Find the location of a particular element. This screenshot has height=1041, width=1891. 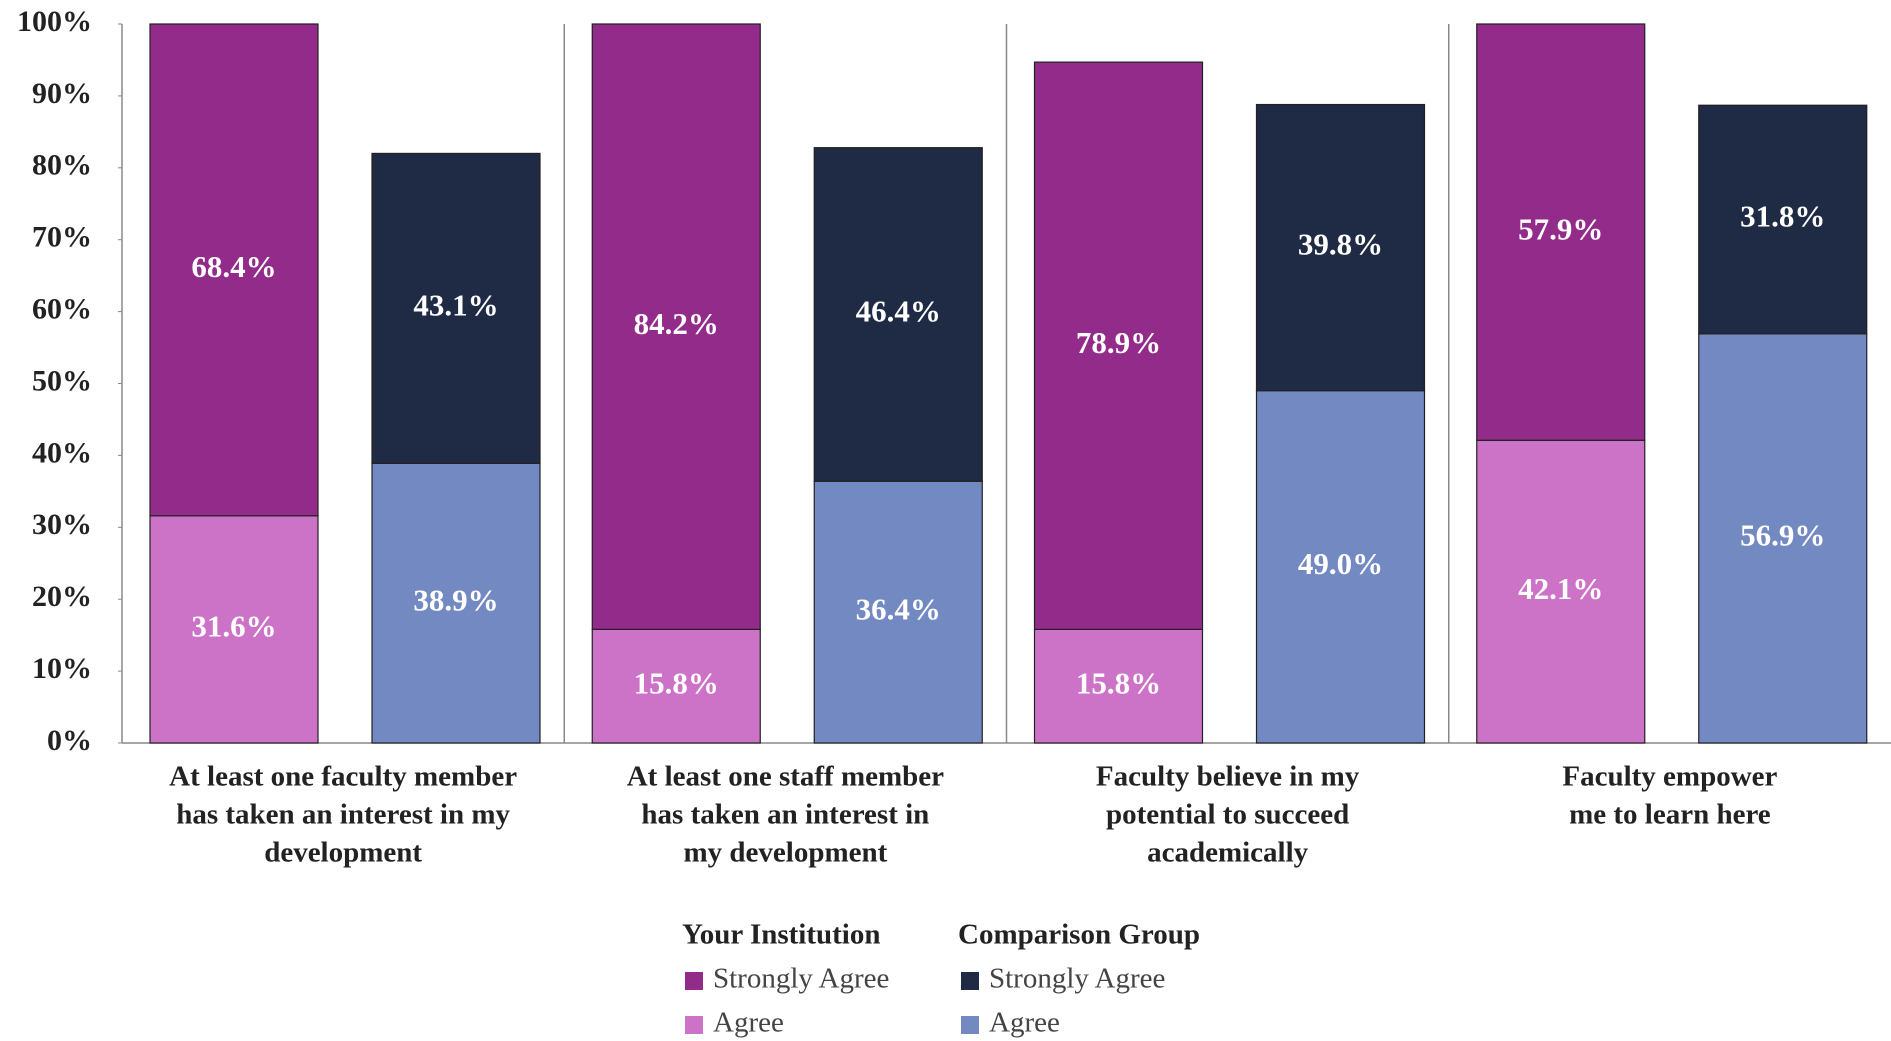

x-tick-label: me to learn here is located at coordinates (1670, 815).